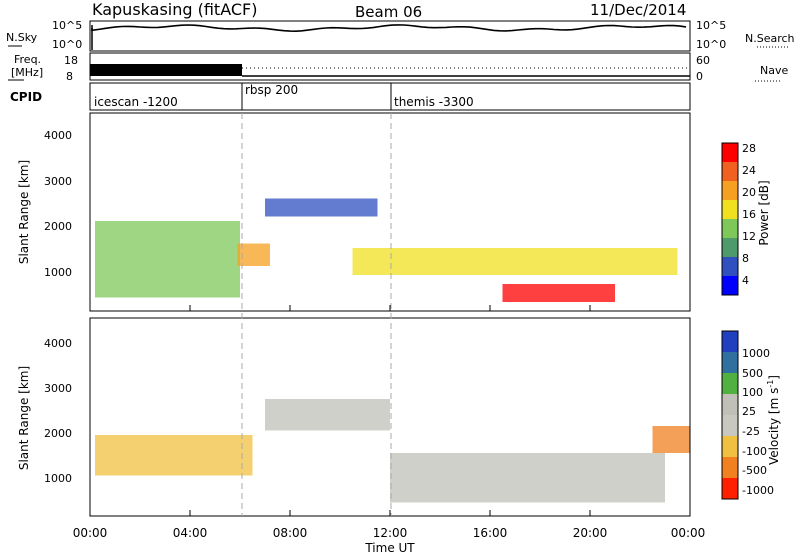 The height and width of the screenshot is (554, 800). I want to click on velocity-ytick-3000: 3000, so click(58, 388).